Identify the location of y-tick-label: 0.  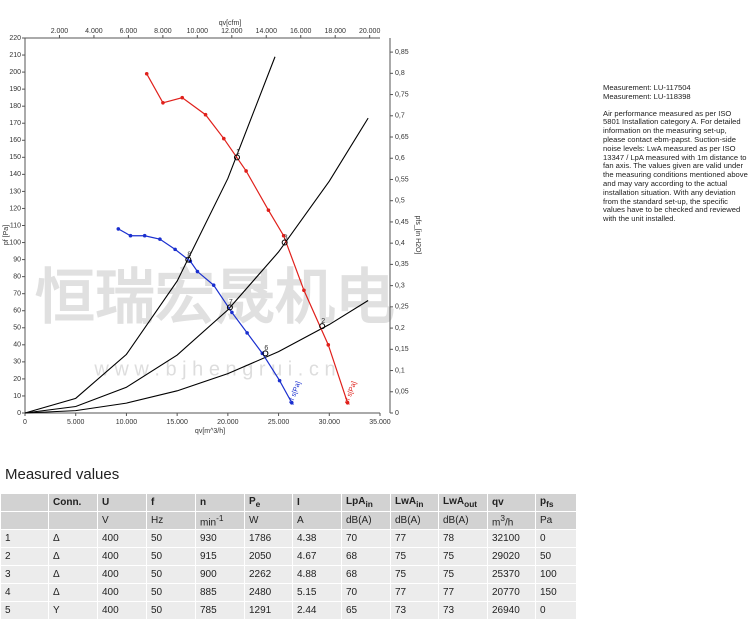
(19, 413).